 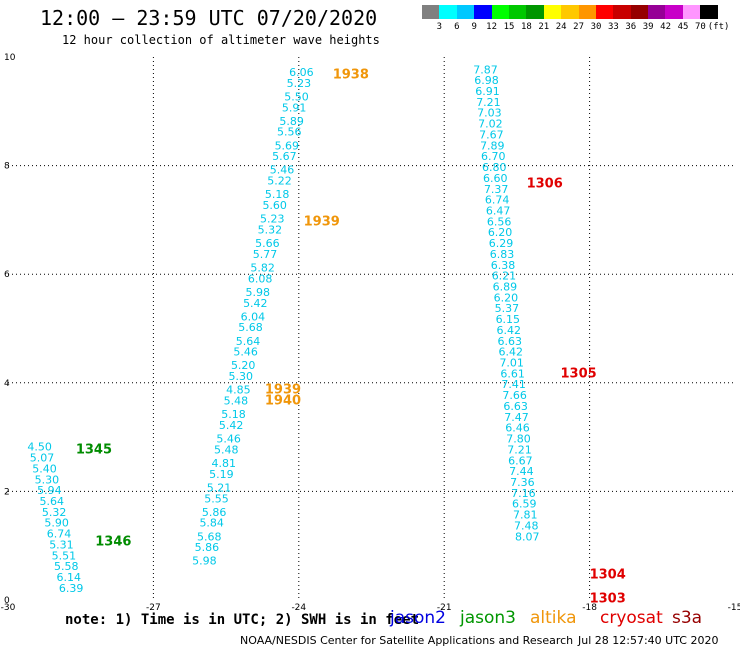 What do you see at coordinates (509, 330) in the screenshot?
I see `wave-height-label: 6.42` at bounding box center [509, 330].